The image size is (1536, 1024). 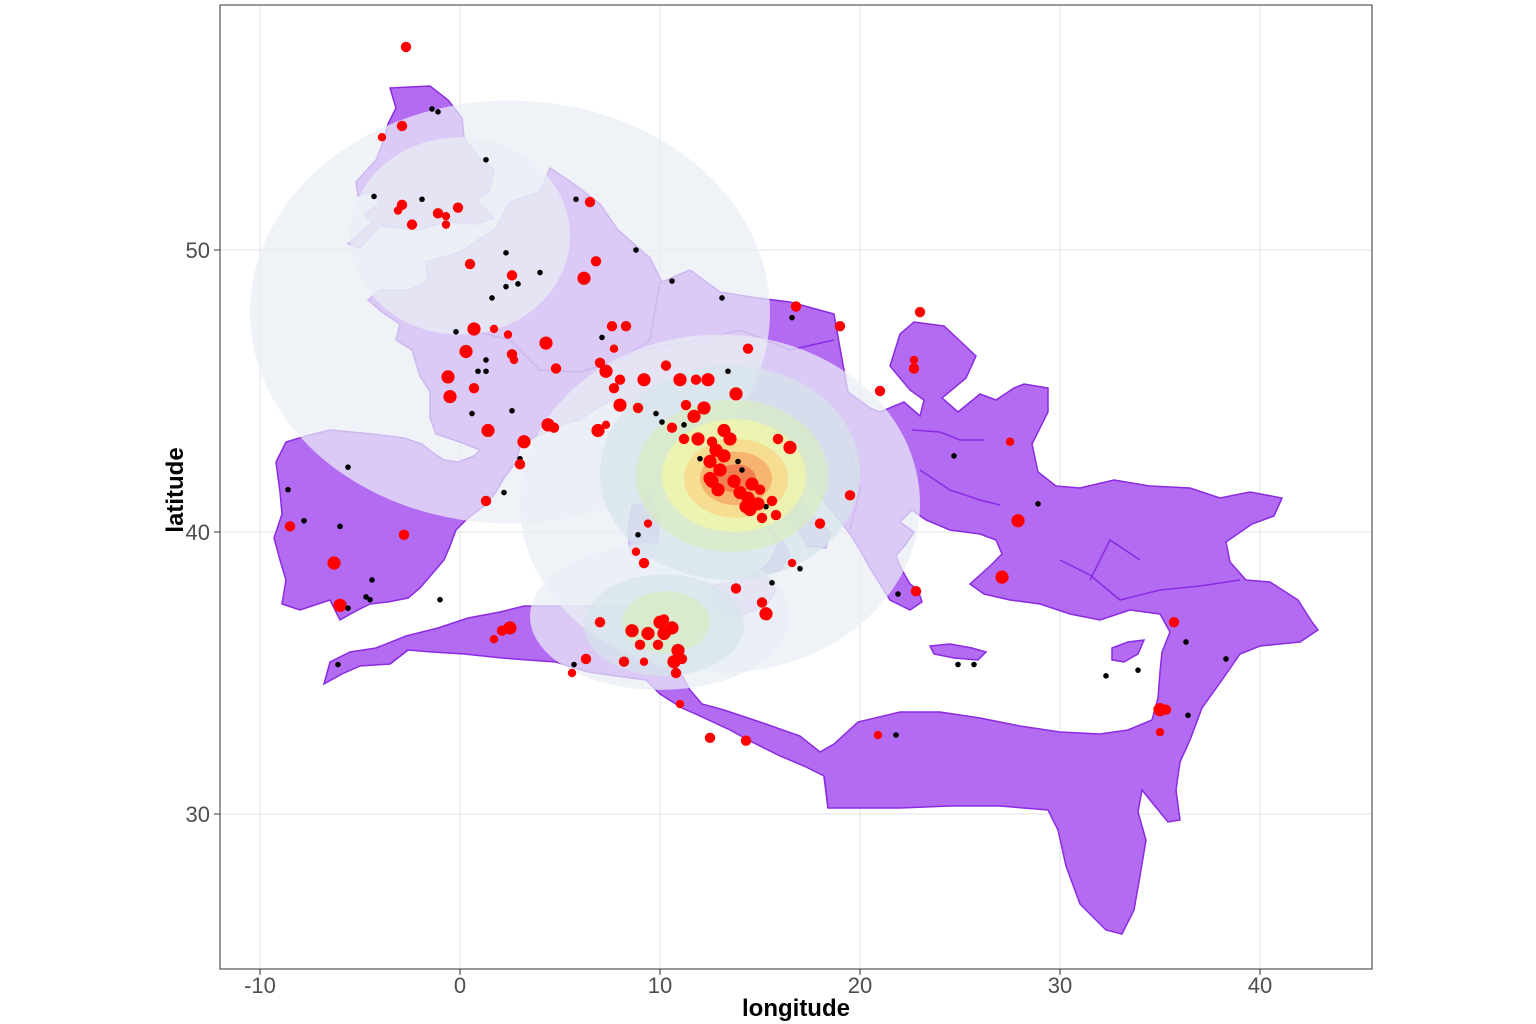 I want to click on x-tick-label: -10, so click(x=260, y=985).